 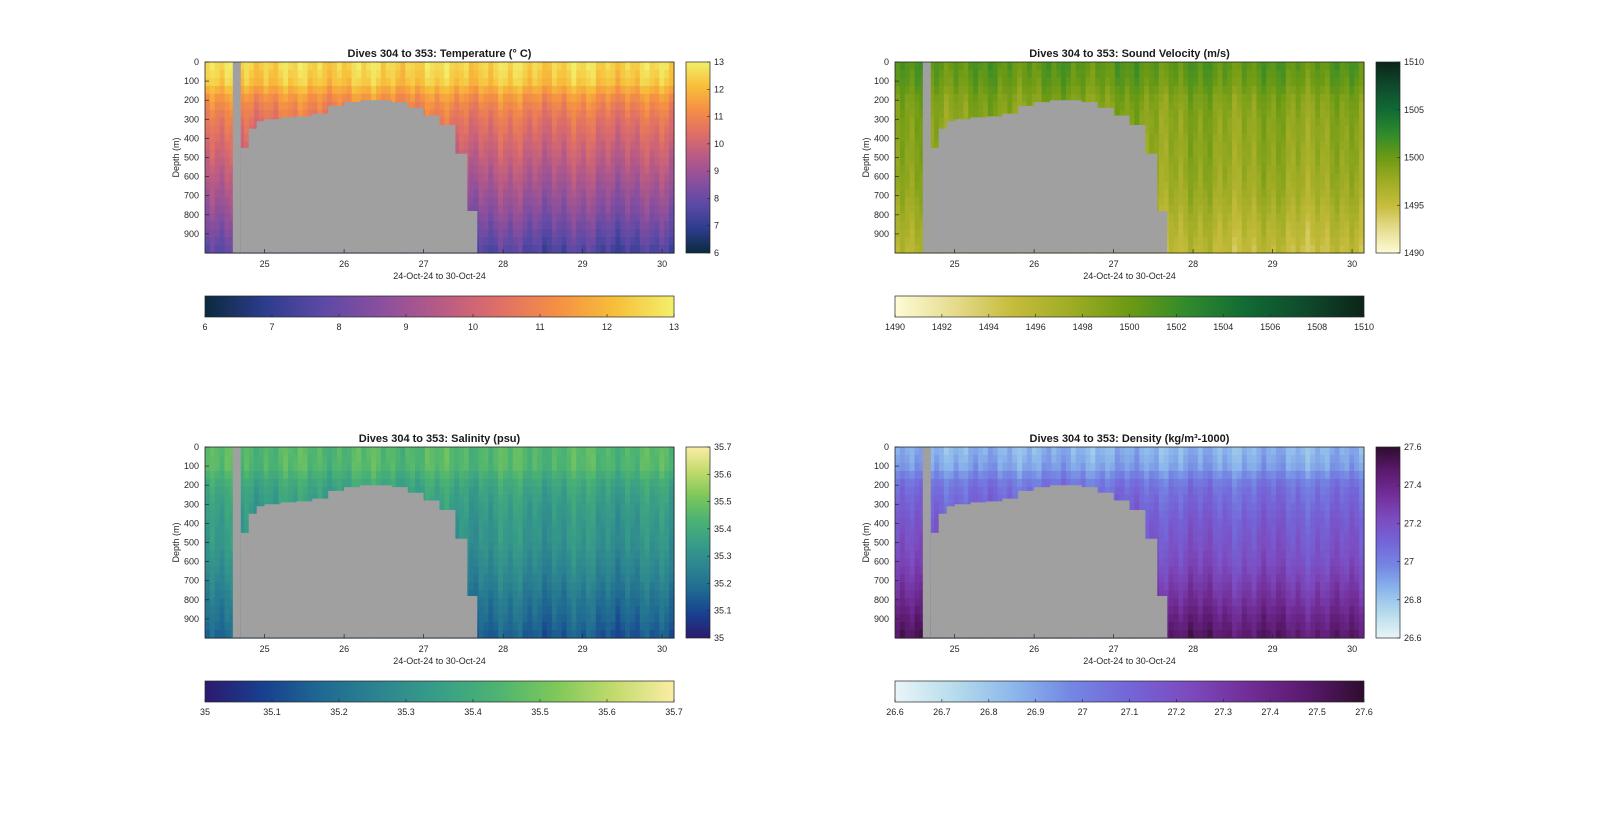 What do you see at coordinates (719, 89) in the screenshot?
I see `colorbar-tick-label: 12` at bounding box center [719, 89].